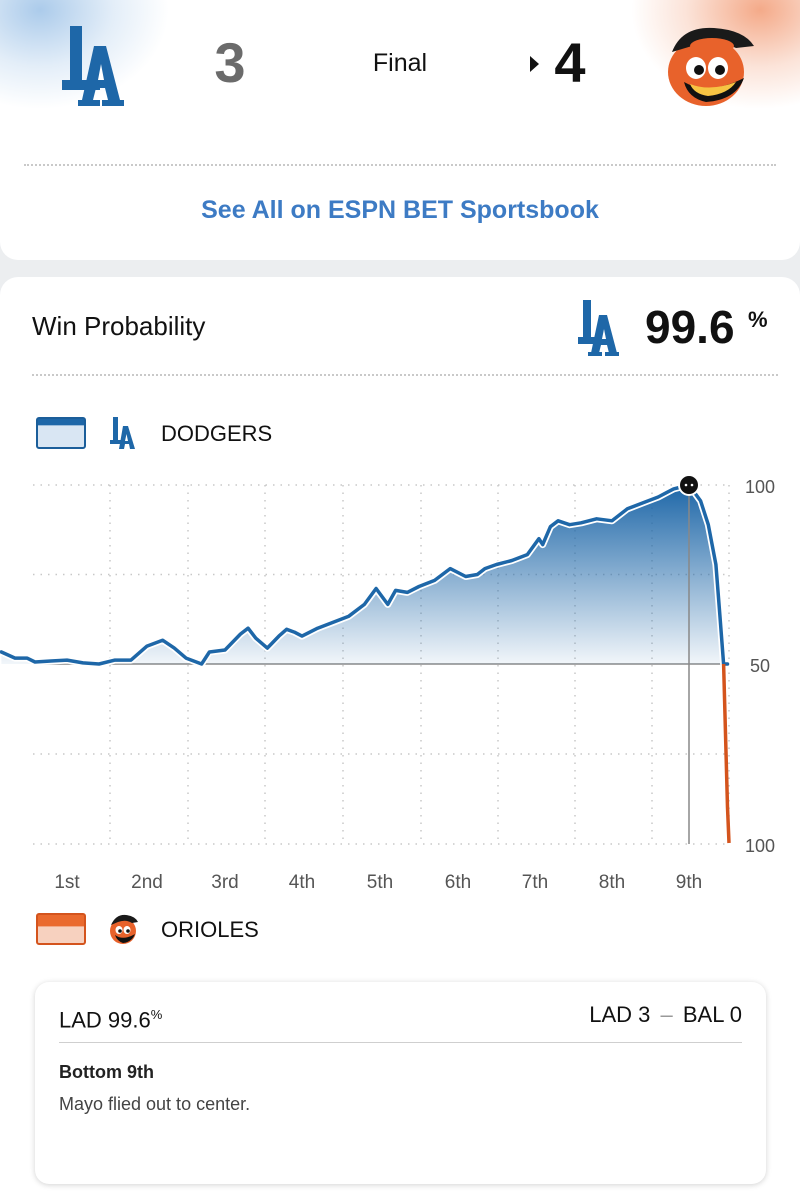 The image size is (800, 1200). Describe the element at coordinates (758, 319) in the screenshot. I see `win-probability-unit: %` at that location.